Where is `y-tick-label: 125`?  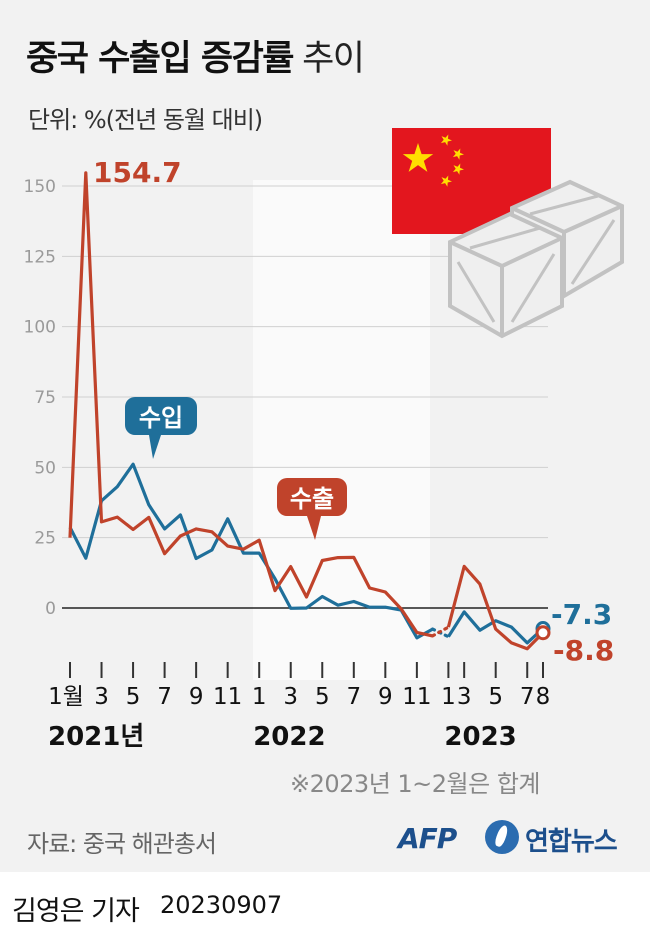 y-tick-label: 125 is located at coordinates (40, 257).